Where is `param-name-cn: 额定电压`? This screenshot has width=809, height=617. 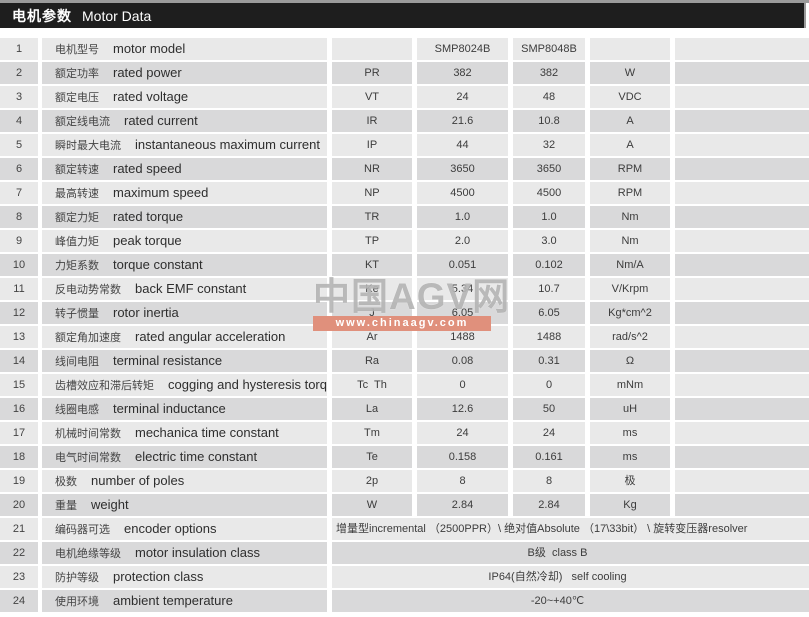 param-name-cn: 额定电压 is located at coordinates (77, 98).